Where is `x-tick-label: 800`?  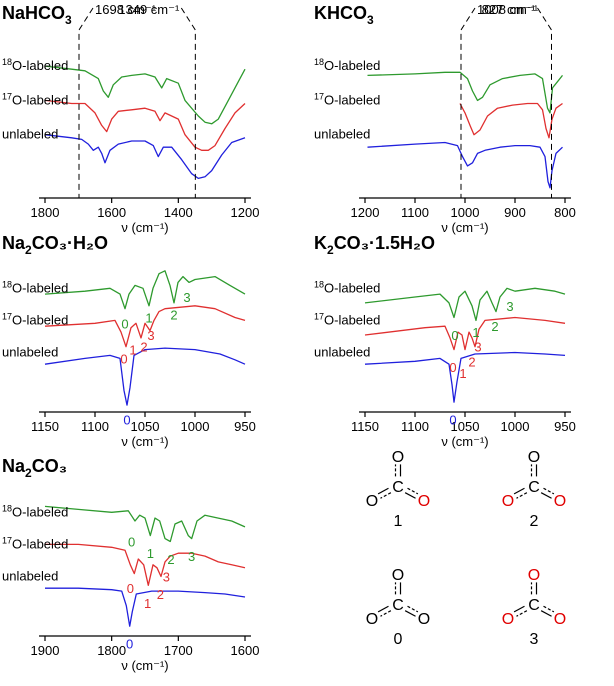
x-tick-label: 800 is located at coordinates (565, 212).